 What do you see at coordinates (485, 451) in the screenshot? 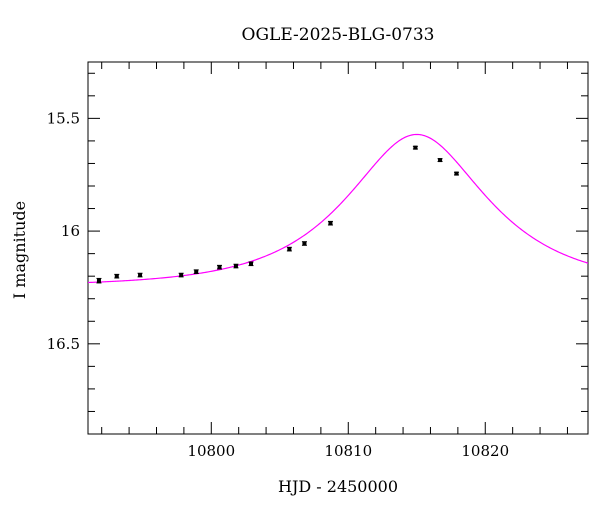
I see `x-tick-label: 10820` at bounding box center [485, 451].